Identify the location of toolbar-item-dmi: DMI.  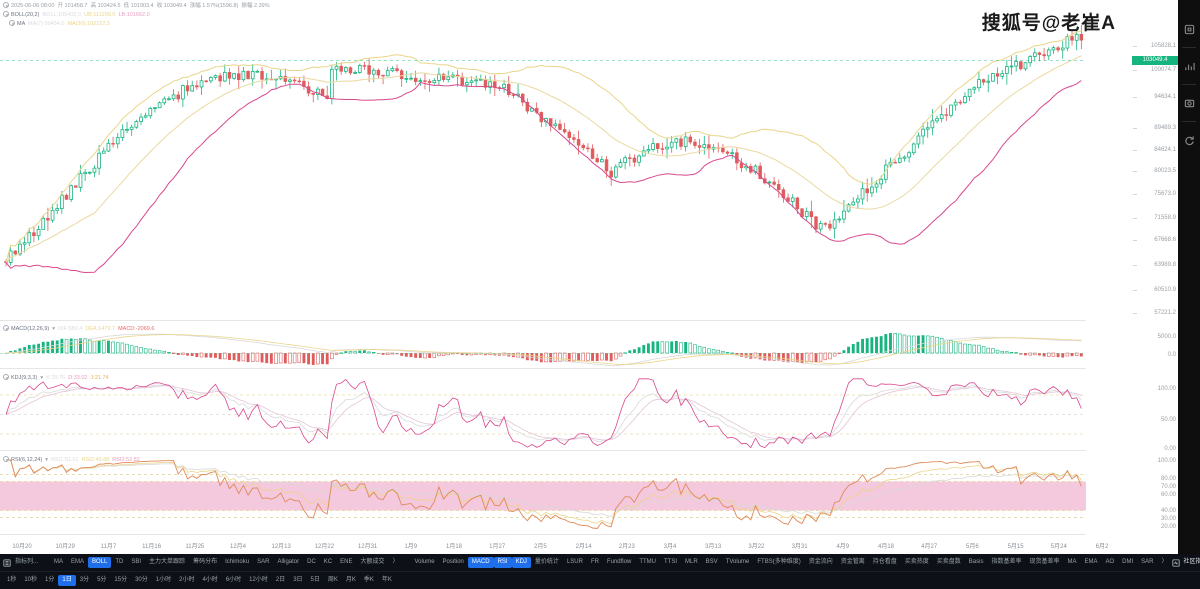
(1128, 562).